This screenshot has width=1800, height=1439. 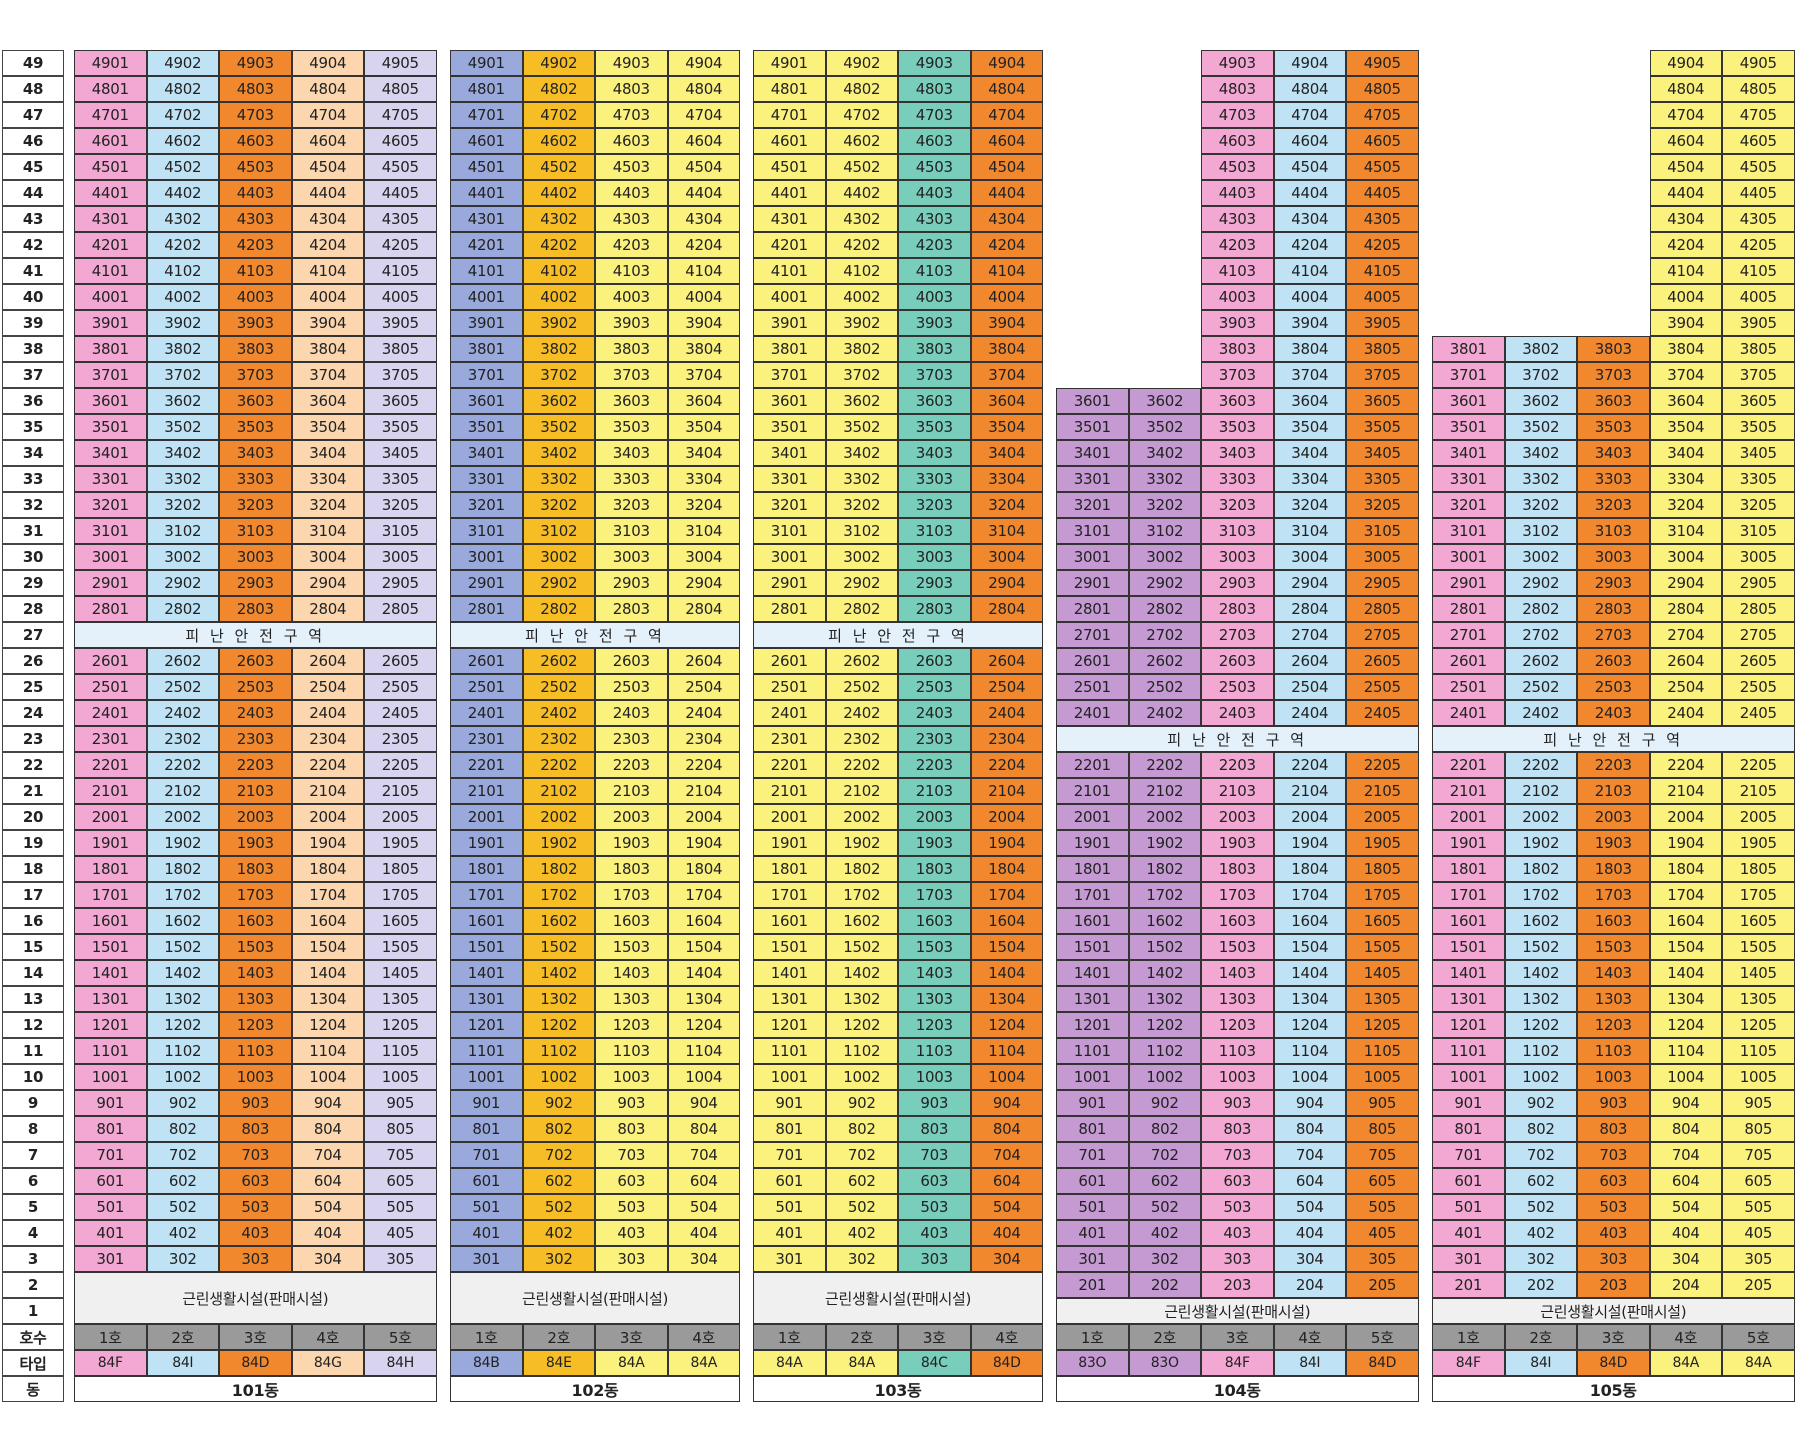 I want to click on unit-cell: 3501, so click(x=789, y=427).